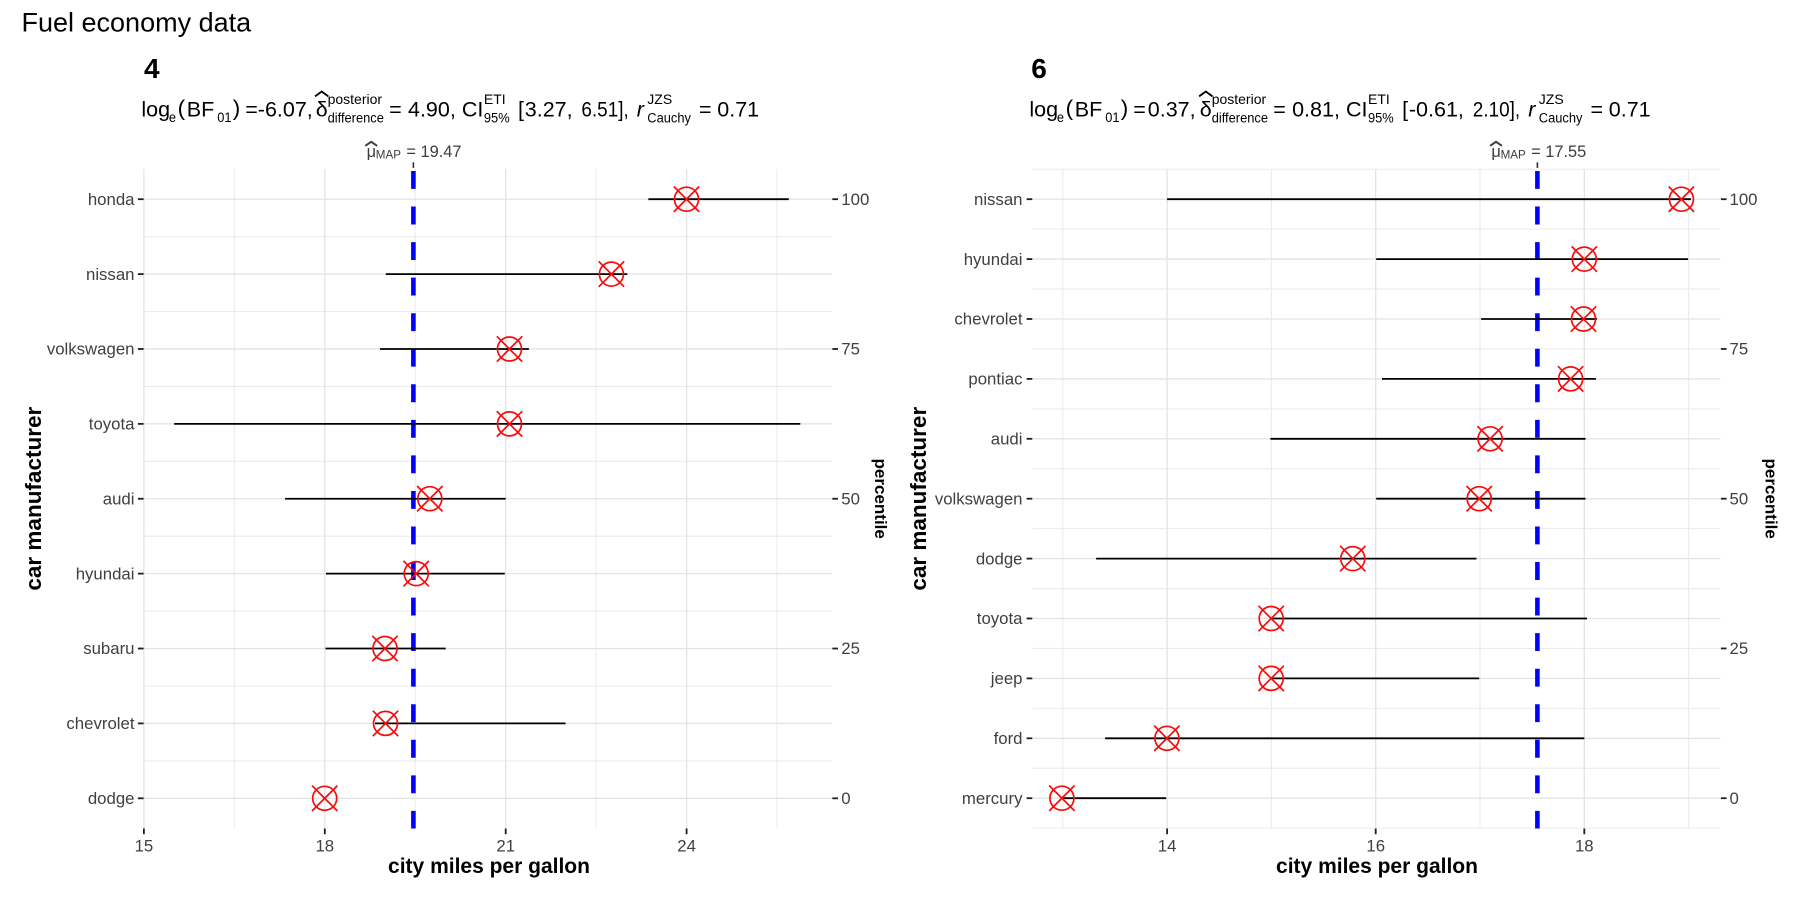 The height and width of the screenshot is (900, 1800). I want to click on svg-text: 15, so click(144, 846).